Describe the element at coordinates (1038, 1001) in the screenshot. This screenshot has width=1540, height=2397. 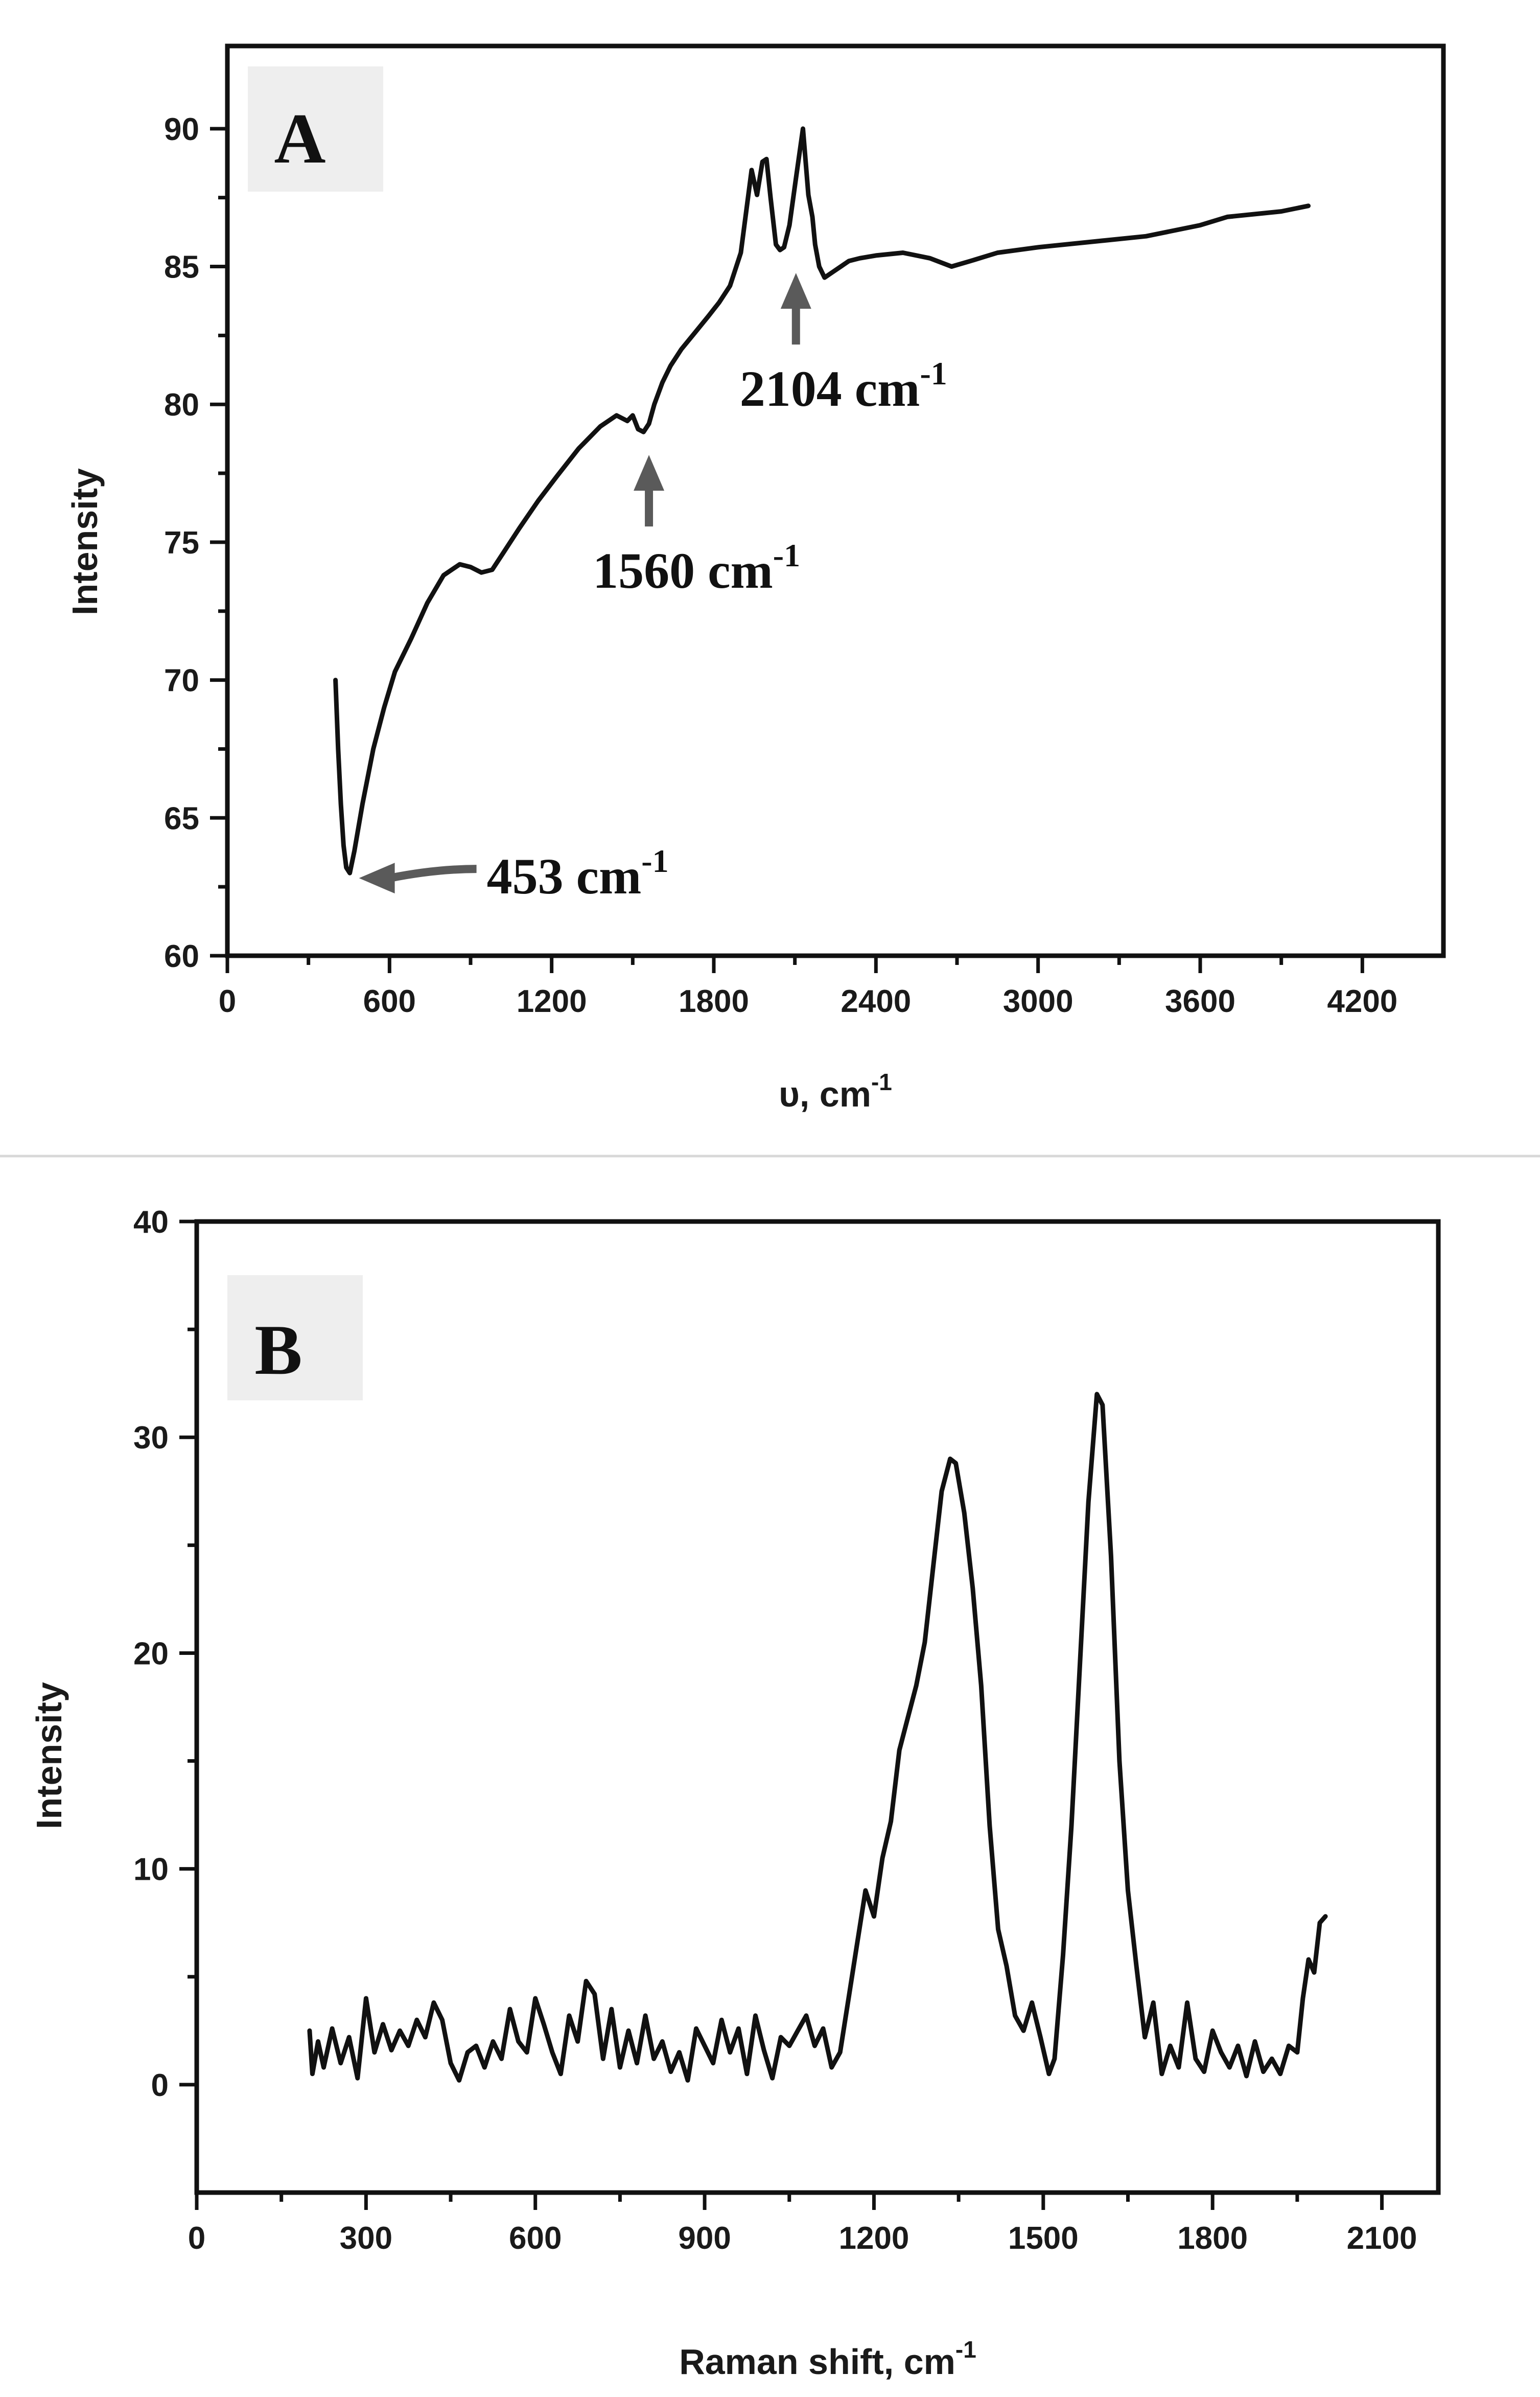
I see `a-x-tick-label: 3000` at that location.